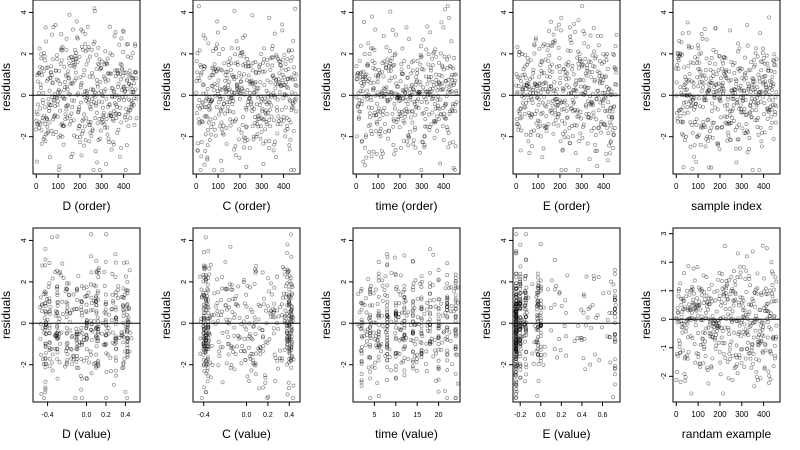 The width and height of the screenshot is (800, 450). I want to click on points, so click(406, 88).